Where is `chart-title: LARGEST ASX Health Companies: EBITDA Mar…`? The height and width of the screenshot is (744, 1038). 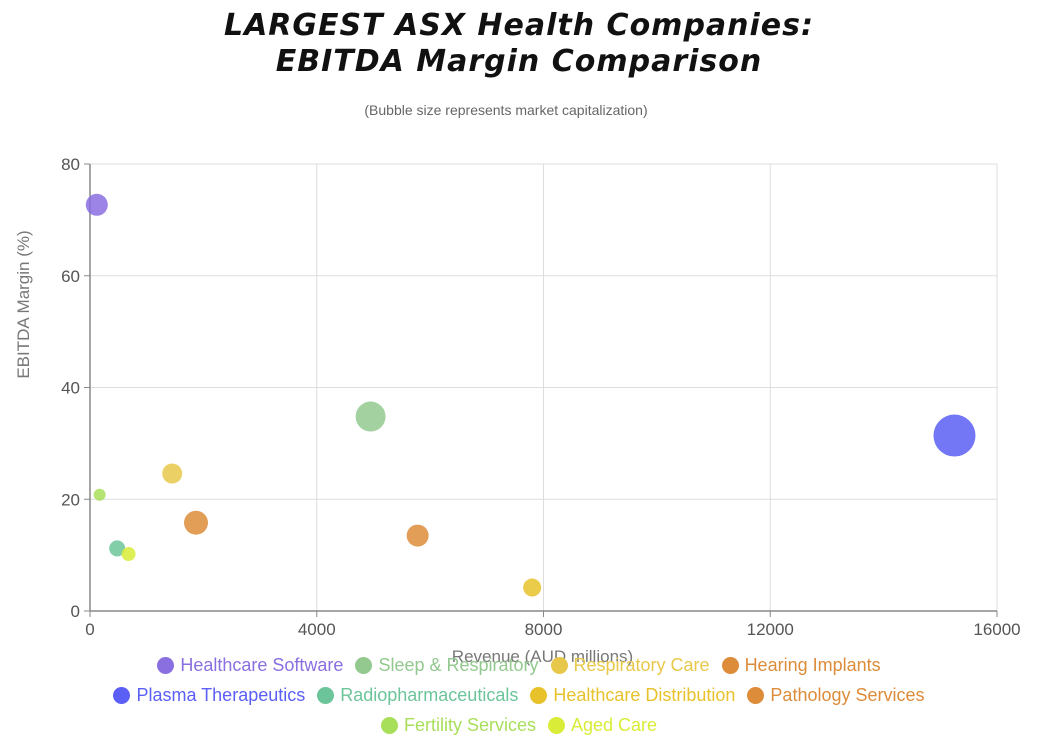 chart-title: LARGEST ASX Health Companies: EBITDA Mar… is located at coordinates (519, 44).